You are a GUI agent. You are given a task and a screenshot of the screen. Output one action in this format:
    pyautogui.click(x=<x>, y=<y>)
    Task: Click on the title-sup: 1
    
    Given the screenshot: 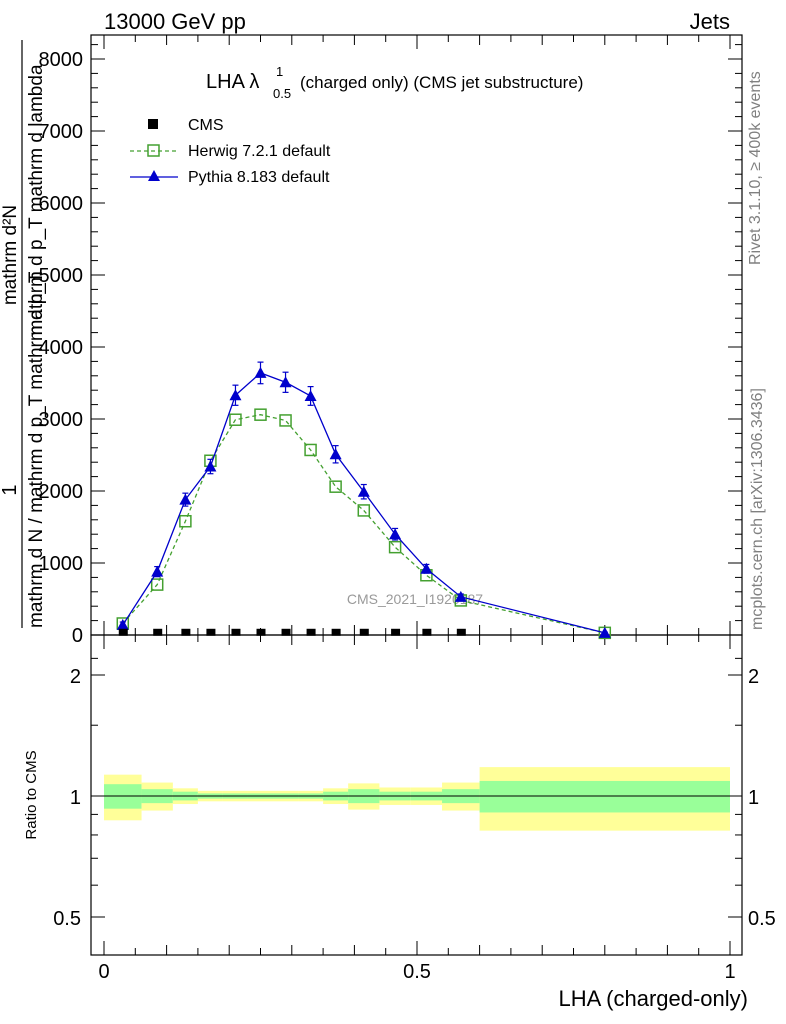 What is the action you would take?
    pyautogui.click(x=279, y=71)
    